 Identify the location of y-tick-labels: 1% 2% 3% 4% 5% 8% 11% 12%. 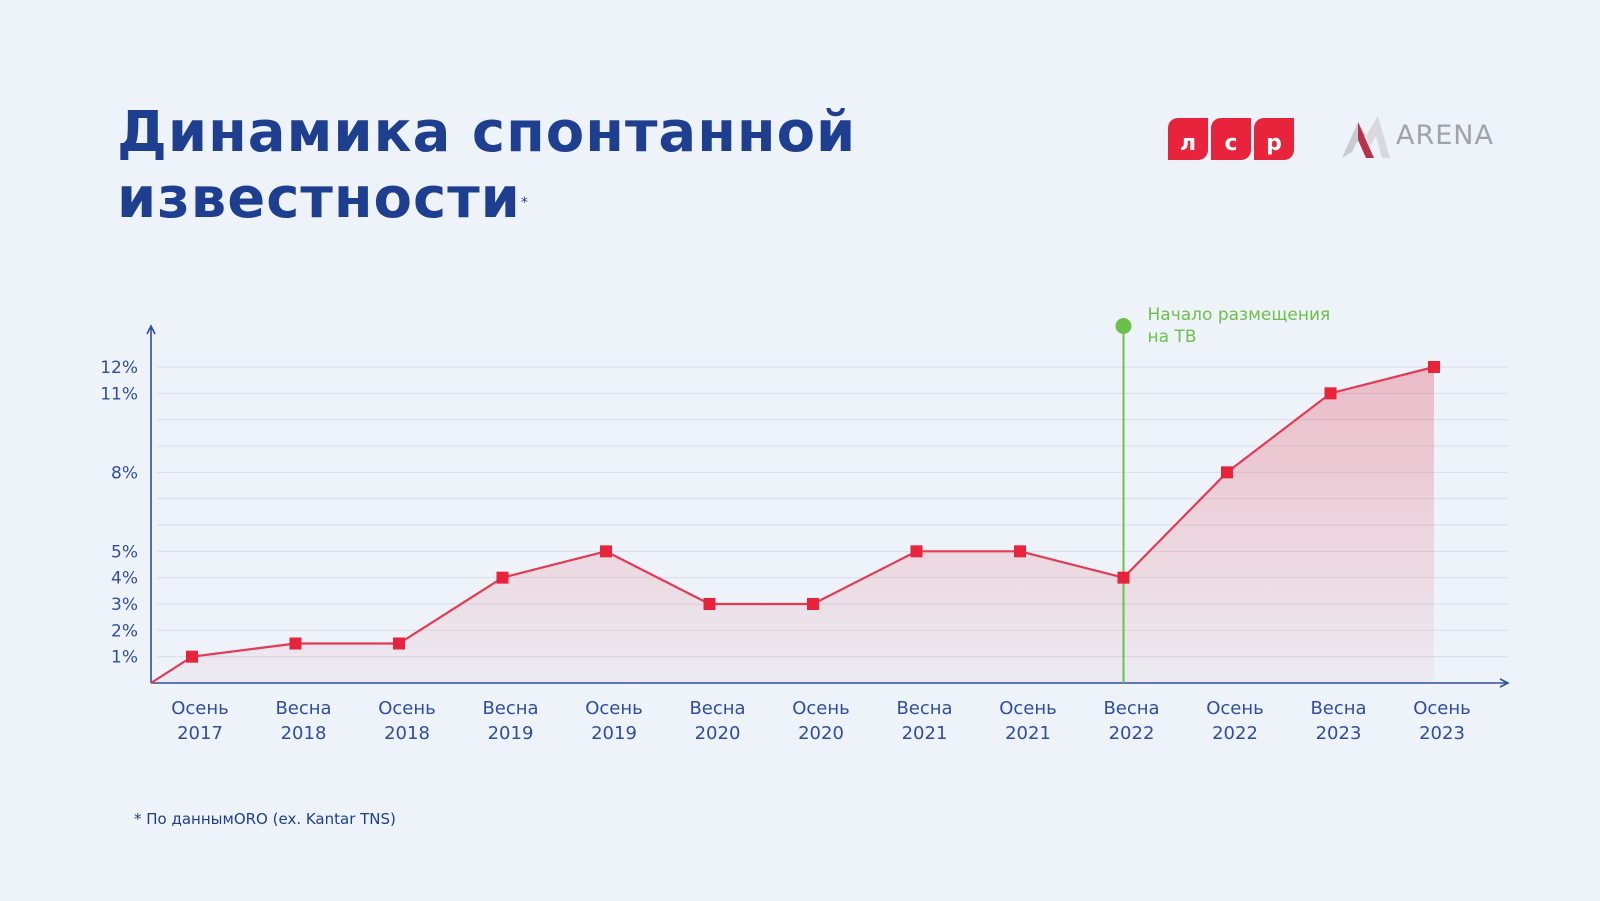
(119, 513).